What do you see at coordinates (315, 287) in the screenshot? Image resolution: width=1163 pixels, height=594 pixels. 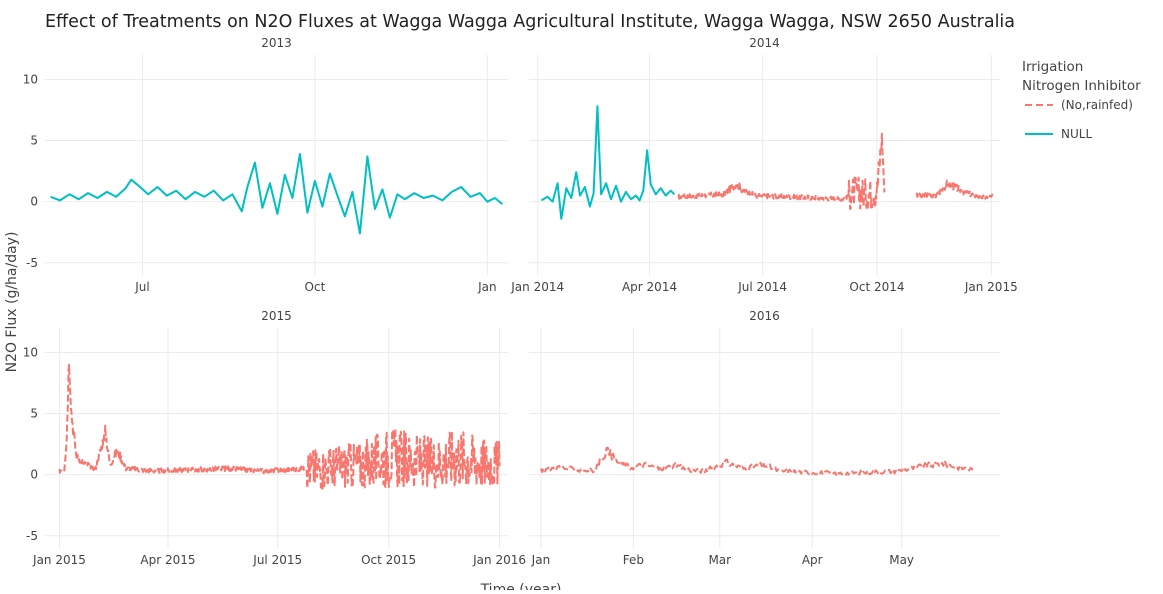 I see `x-tick-label: Oct` at bounding box center [315, 287].